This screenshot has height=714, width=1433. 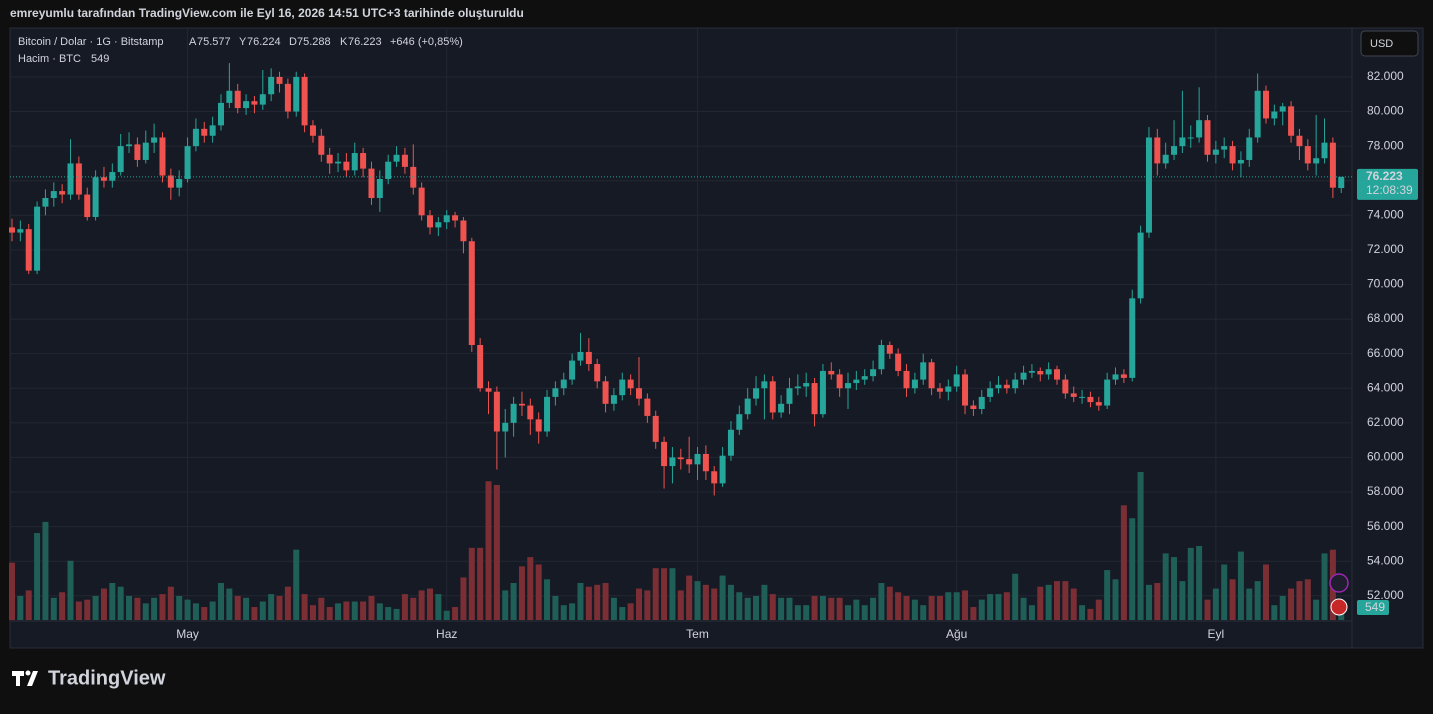 What do you see at coordinates (187, 634) in the screenshot?
I see `x-tick-label: May` at bounding box center [187, 634].